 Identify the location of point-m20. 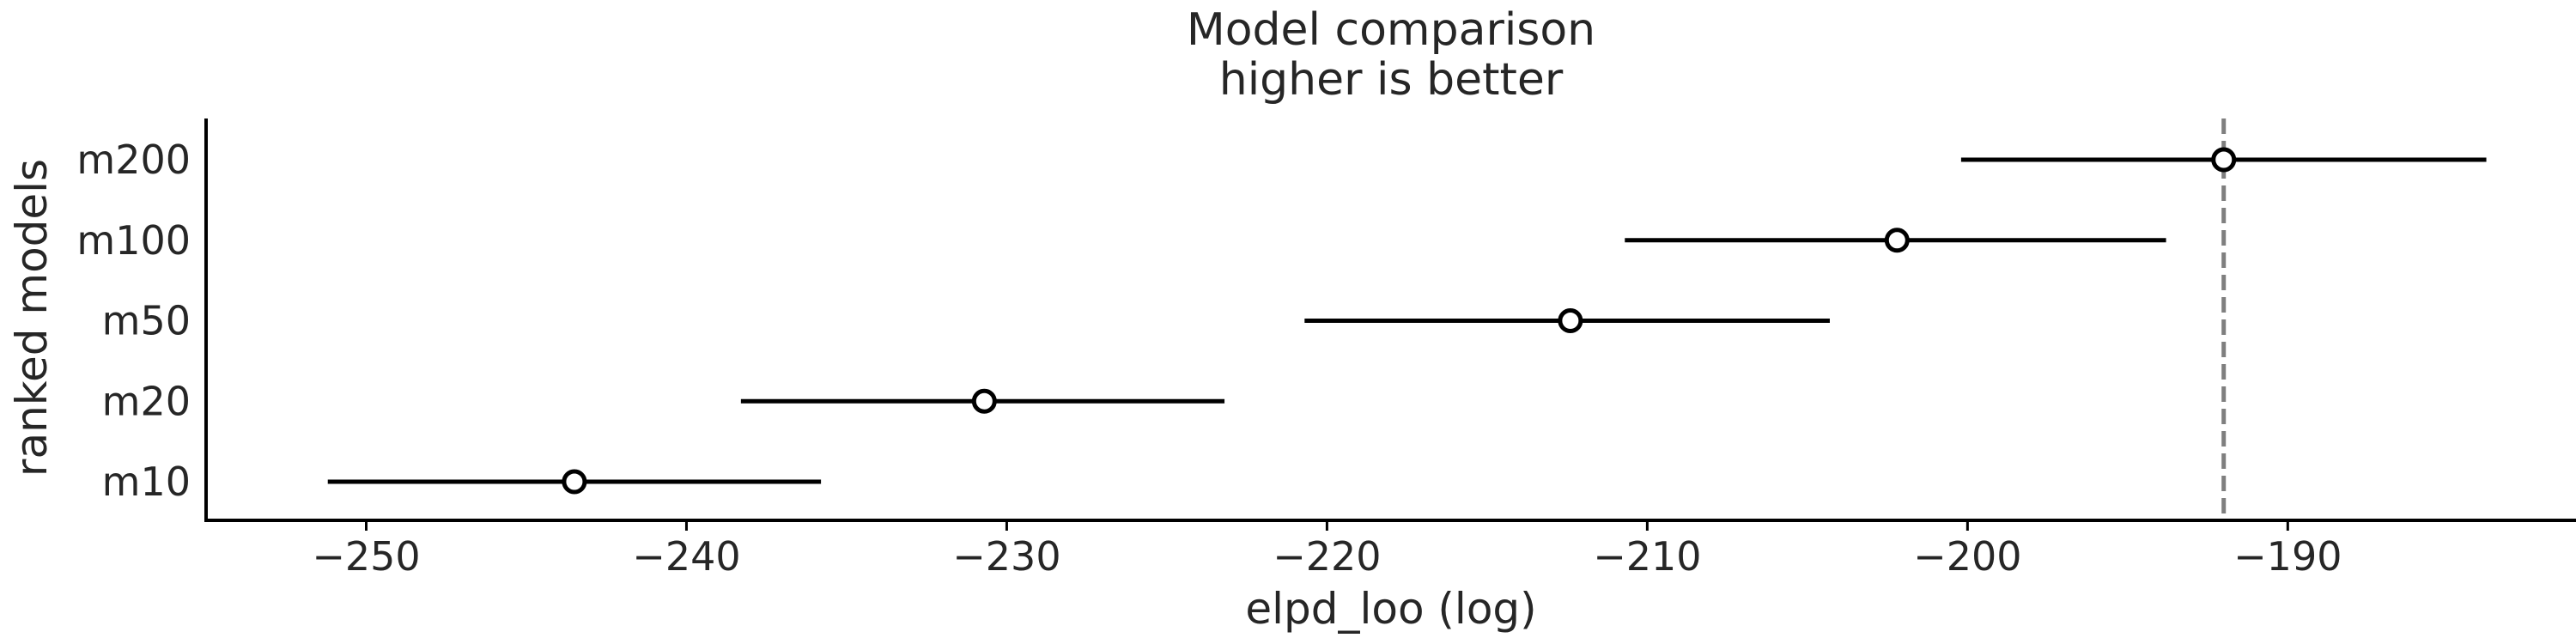
(984, 401).